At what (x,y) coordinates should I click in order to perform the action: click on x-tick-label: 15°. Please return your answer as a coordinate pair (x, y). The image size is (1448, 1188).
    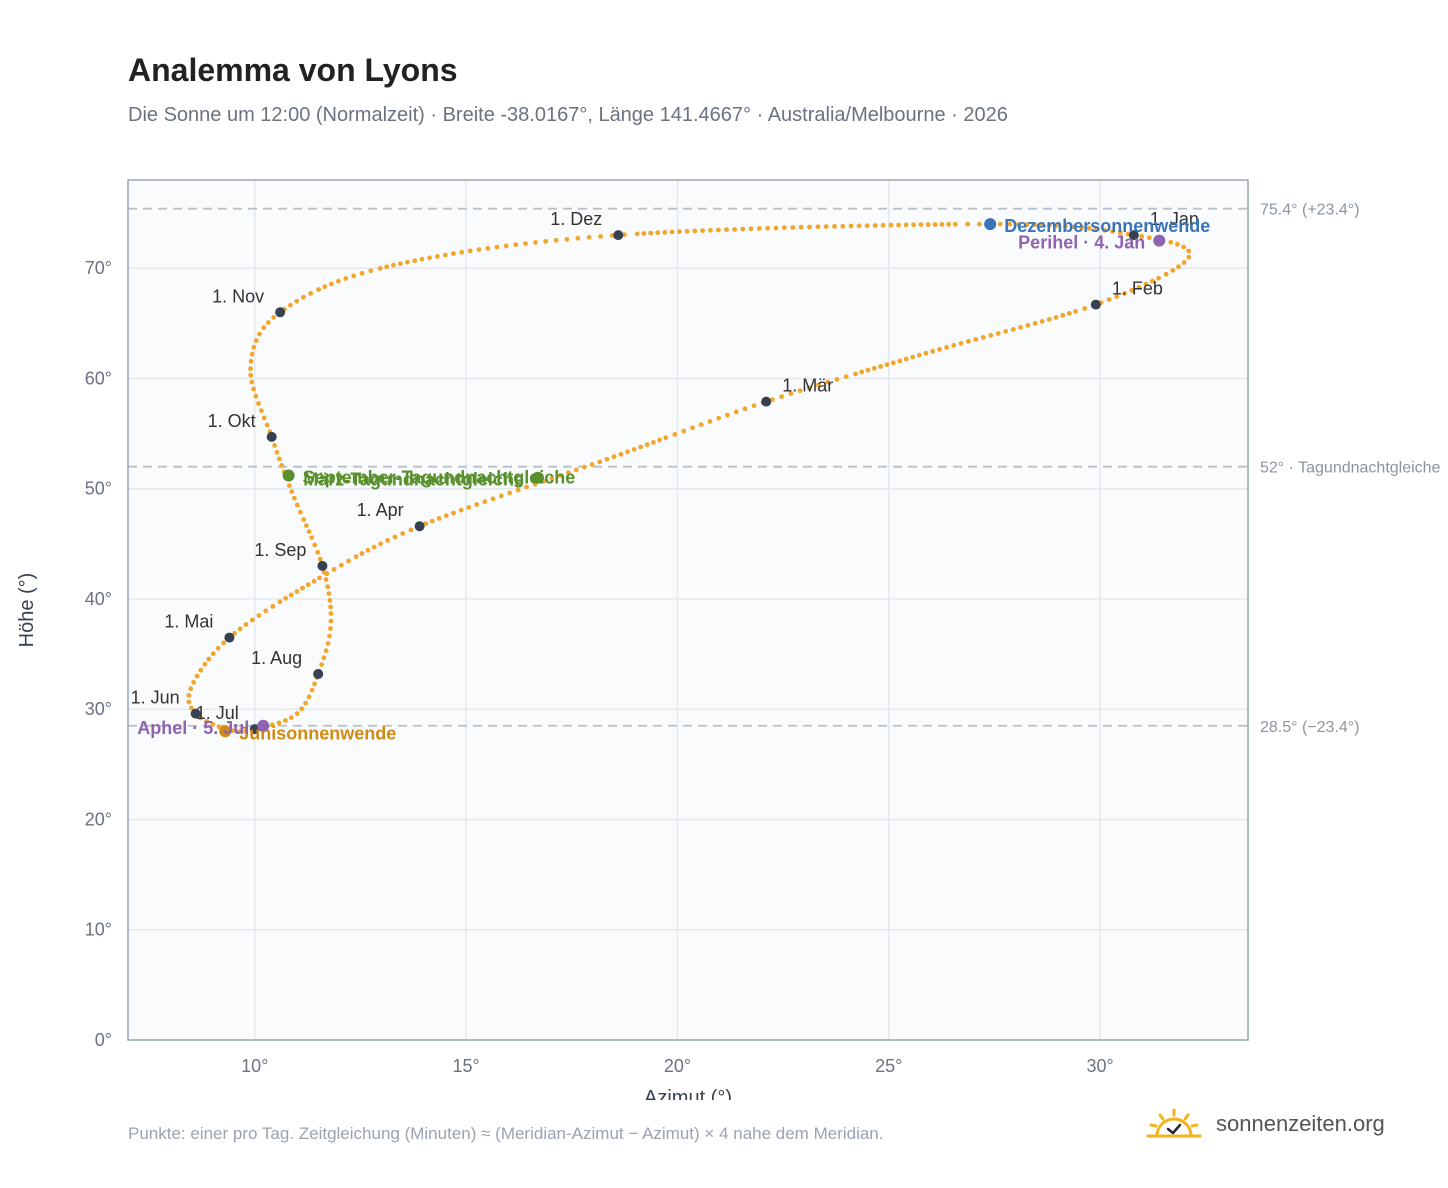
    Looking at the image, I should click on (465, 1066).